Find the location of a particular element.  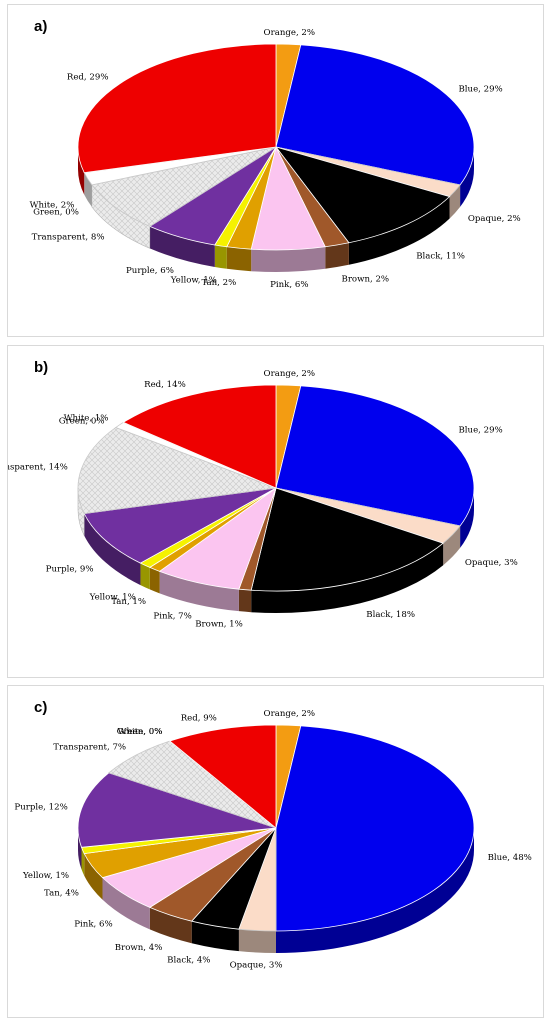

slice-label-white: White, 1% is located at coordinates (86, 419).